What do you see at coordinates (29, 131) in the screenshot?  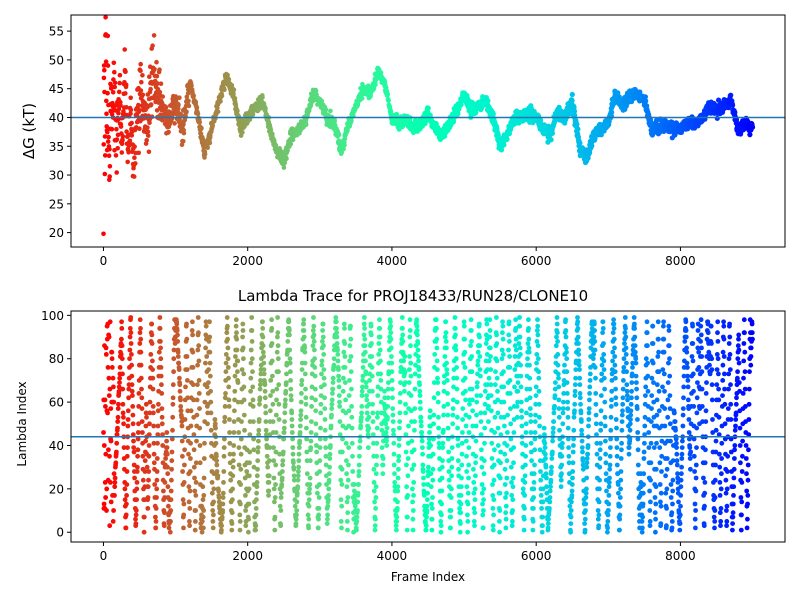 I see `top-y-axis-label: ΔG (kT)` at bounding box center [29, 131].